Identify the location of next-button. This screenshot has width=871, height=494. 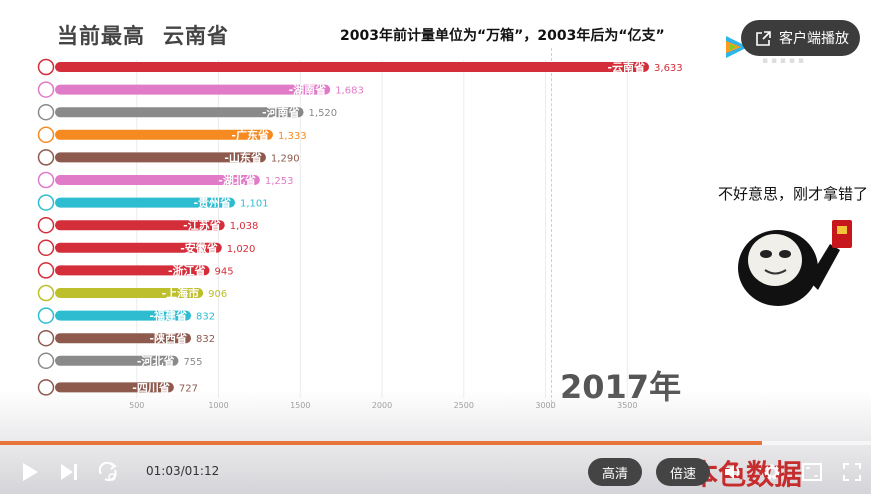
(69, 472).